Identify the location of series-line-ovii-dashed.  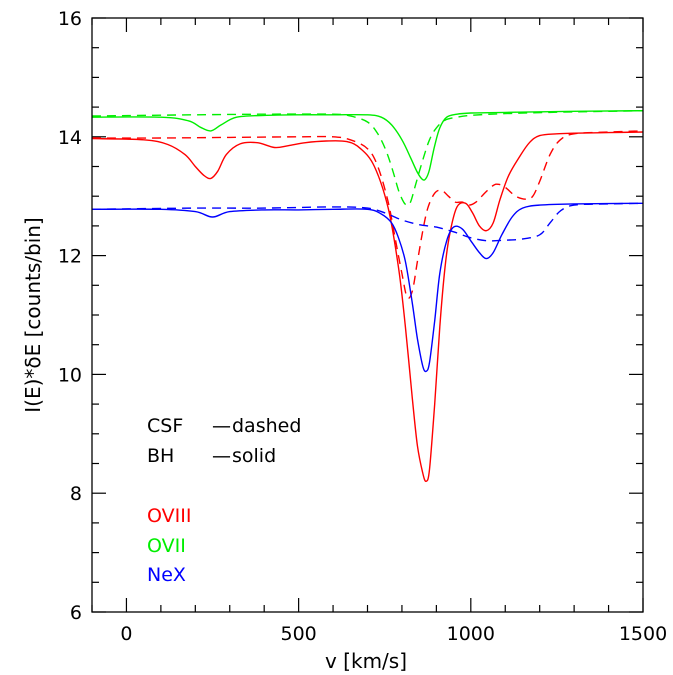
(367, 158).